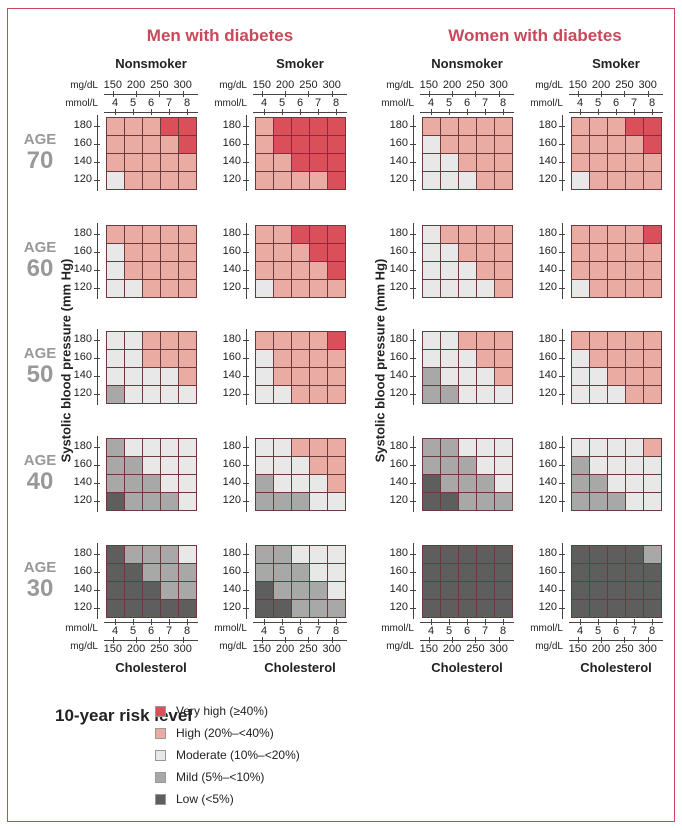  Describe the element at coordinates (81, 628) in the screenshot. I see `mmol-unit-label: mmol/L` at that location.